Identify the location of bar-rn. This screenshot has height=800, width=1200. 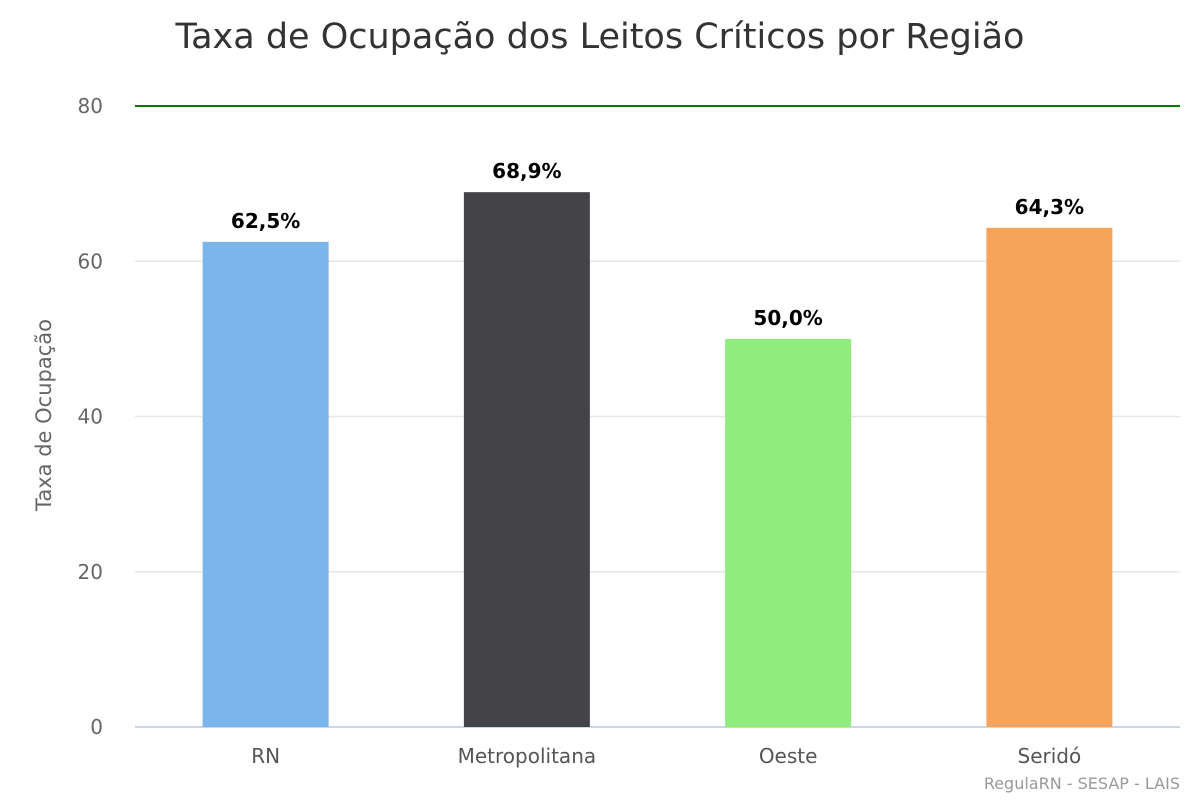
(265, 484).